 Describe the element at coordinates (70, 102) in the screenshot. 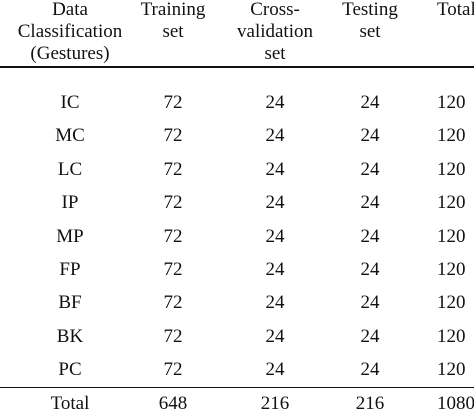

I see `row-label: IC` at that location.